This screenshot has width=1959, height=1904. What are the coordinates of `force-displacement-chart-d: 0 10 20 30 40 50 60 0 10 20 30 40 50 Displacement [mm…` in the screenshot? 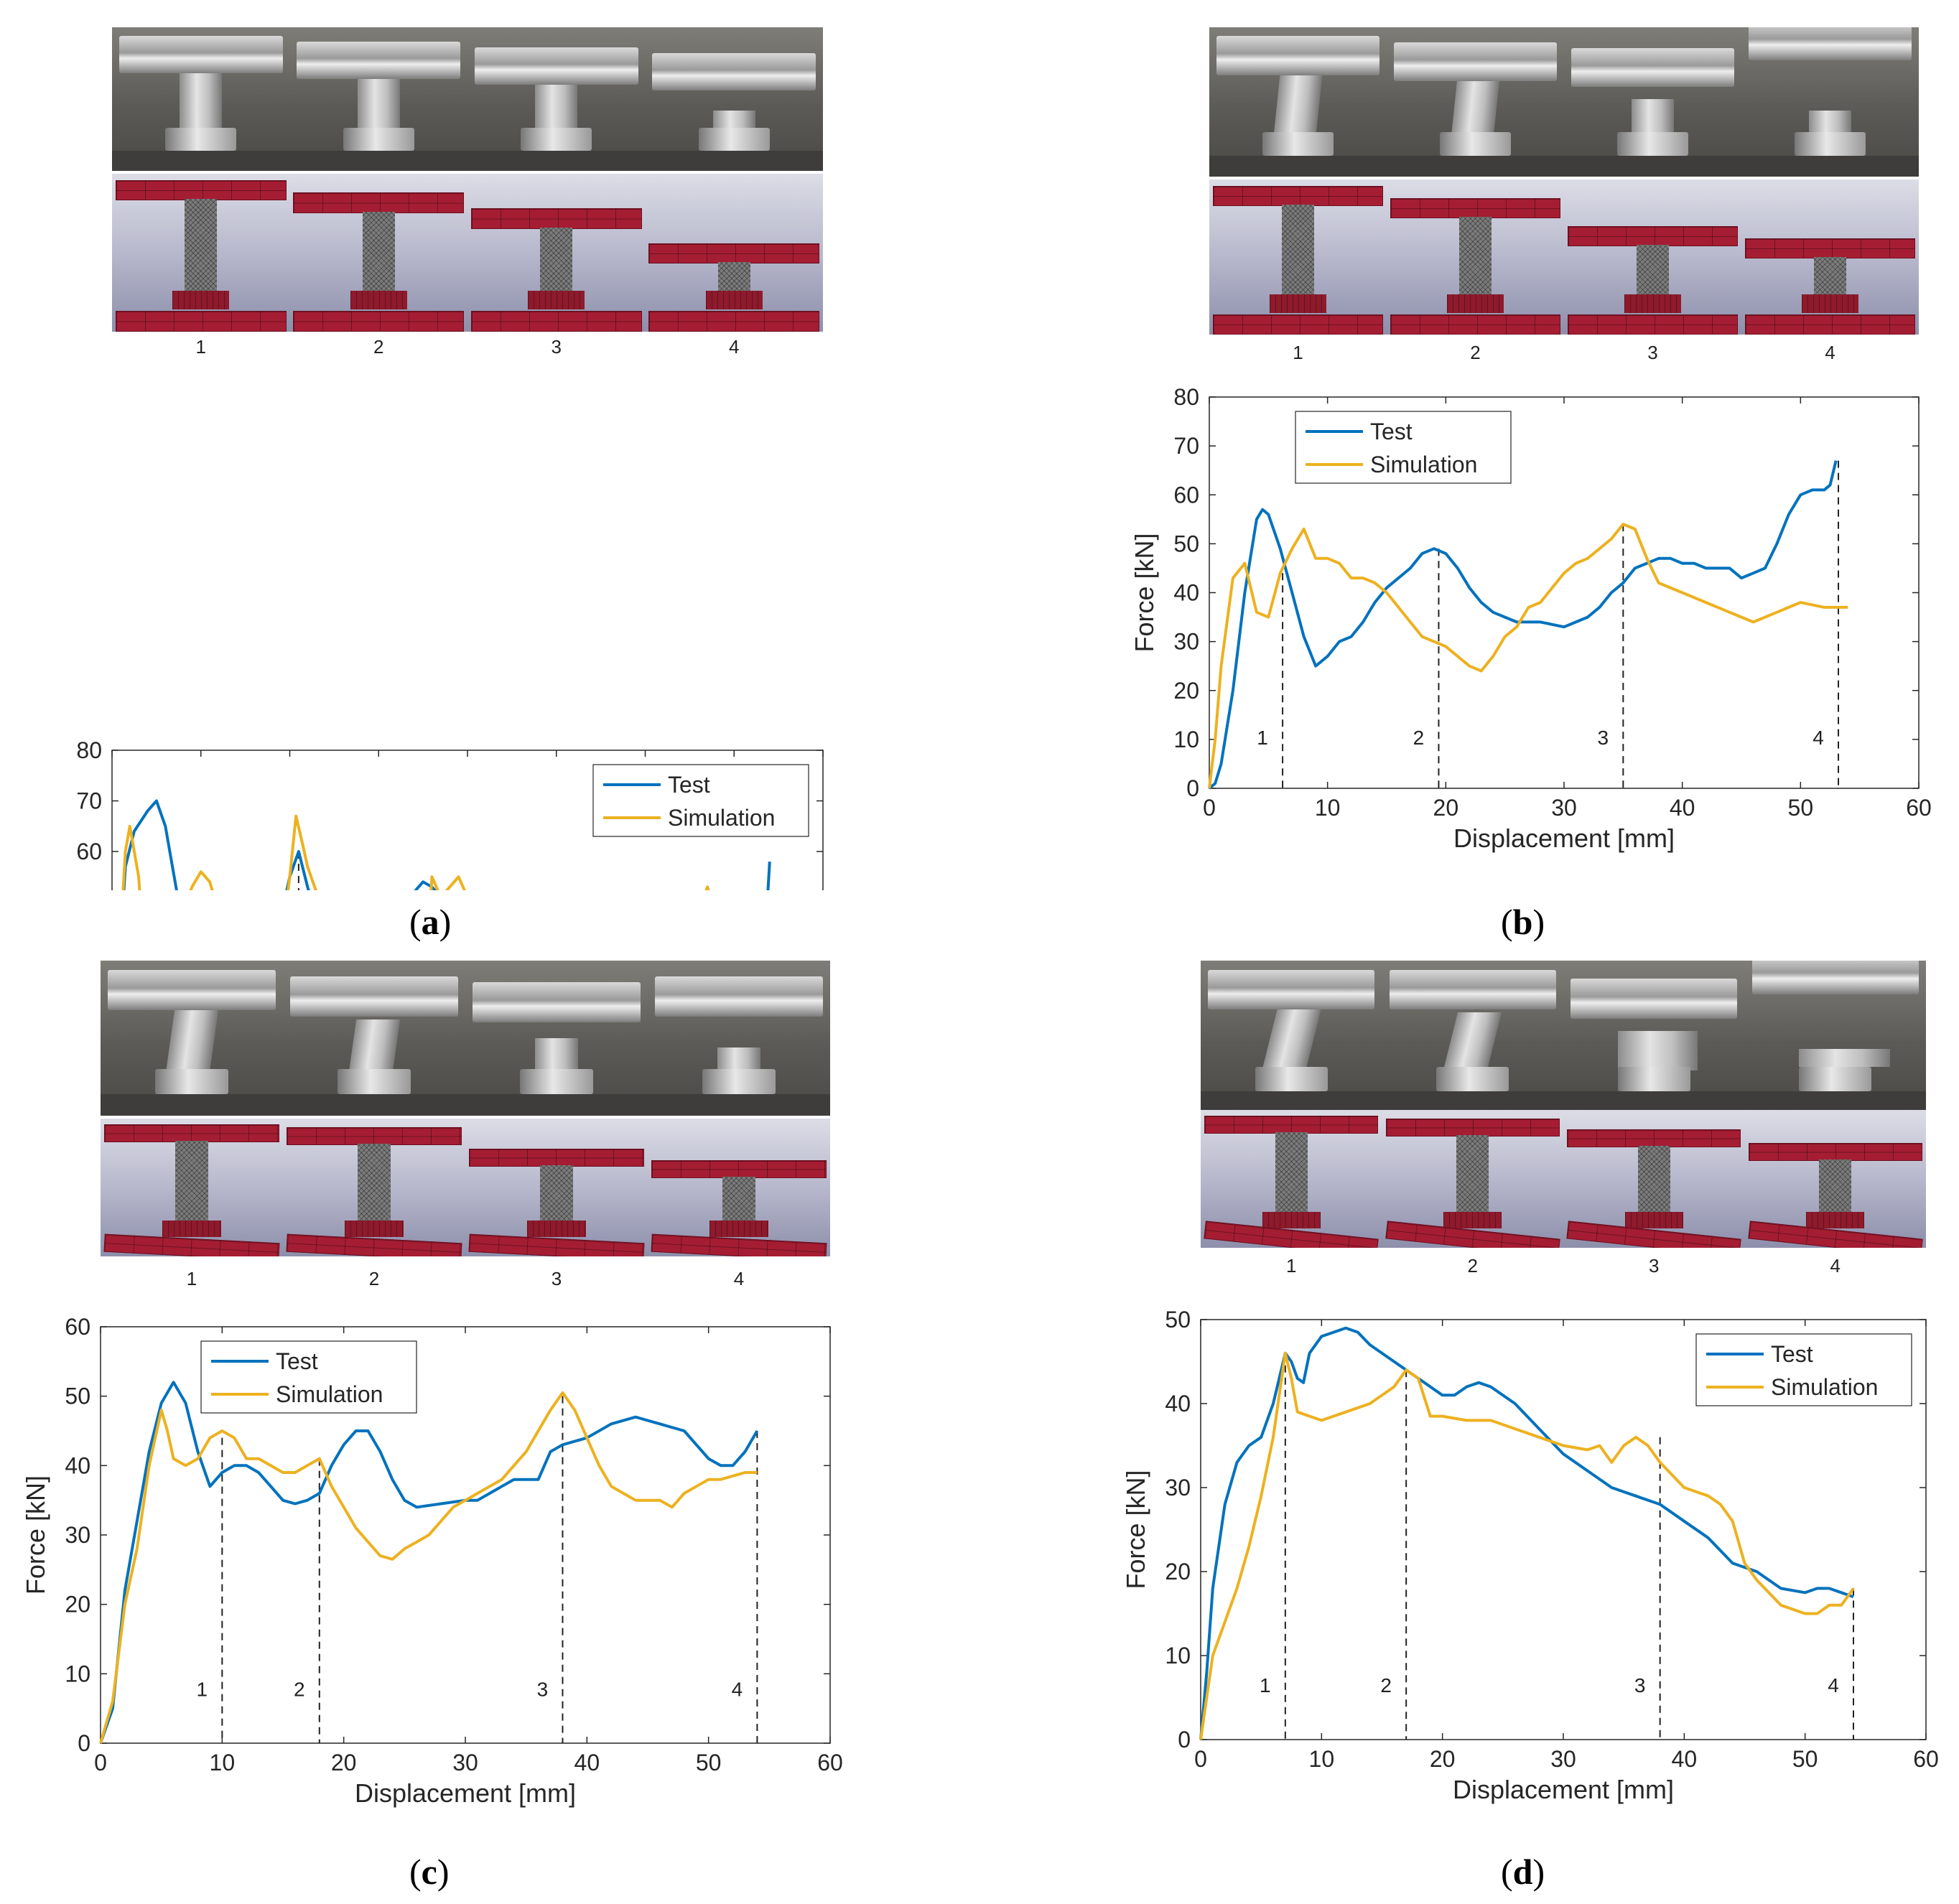 It's located at (1530, 1555).